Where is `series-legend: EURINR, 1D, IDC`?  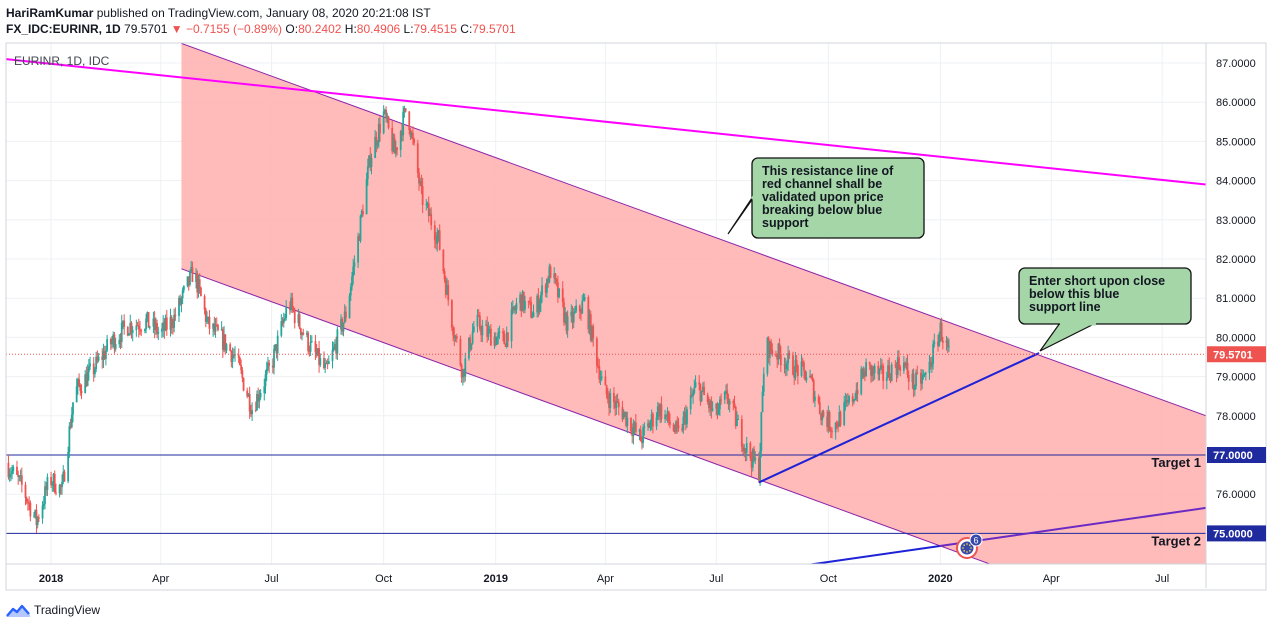 series-legend: EURINR, 1D, IDC is located at coordinates (62, 61).